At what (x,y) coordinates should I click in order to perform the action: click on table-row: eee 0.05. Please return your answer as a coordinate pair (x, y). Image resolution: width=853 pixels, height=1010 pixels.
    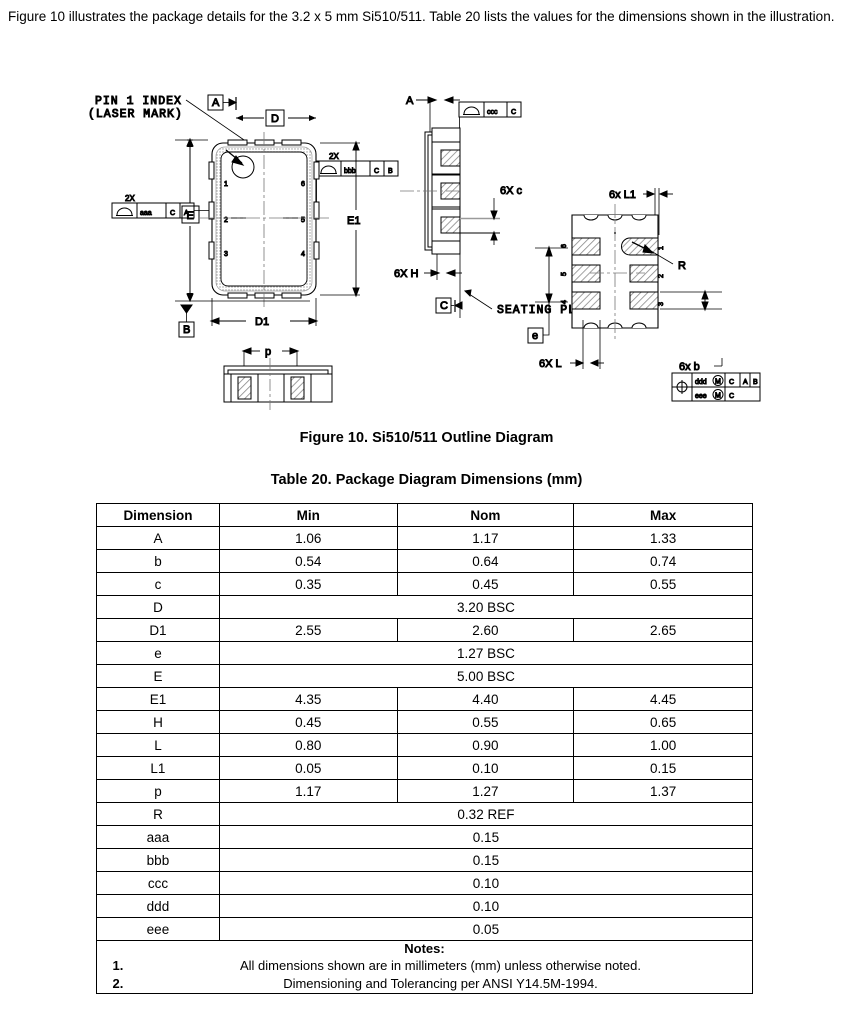
    Looking at the image, I should click on (425, 929).